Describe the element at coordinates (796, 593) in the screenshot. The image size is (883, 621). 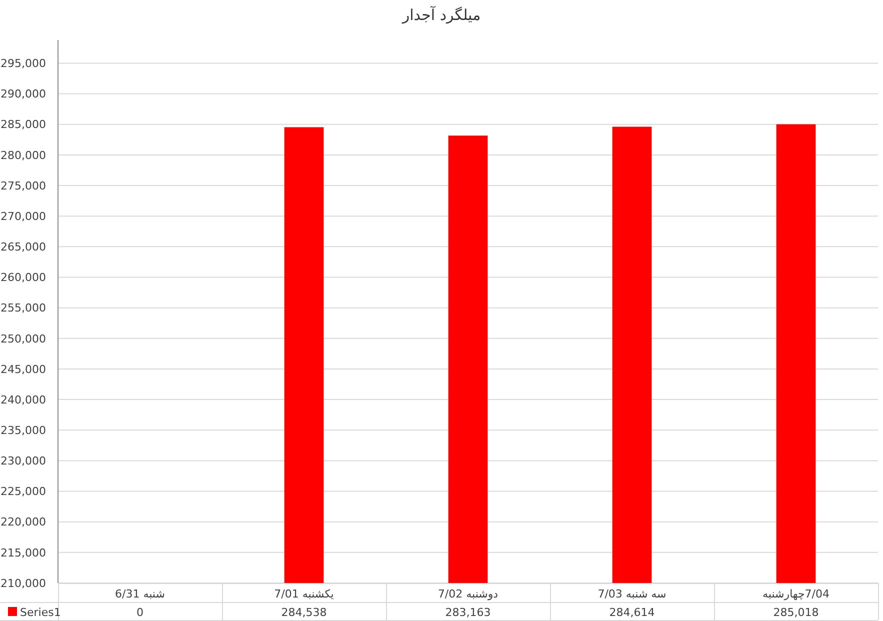
I see `x-tick-label: 7/04چهارشنبه` at that location.